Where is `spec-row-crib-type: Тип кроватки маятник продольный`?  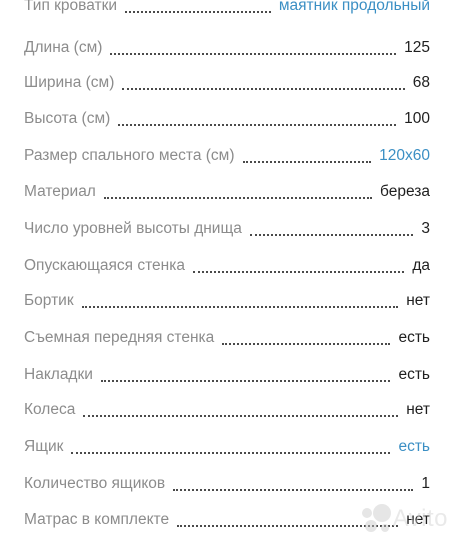 spec-row-crib-type: Тип кроватки маятник продольный is located at coordinates (227, 8).